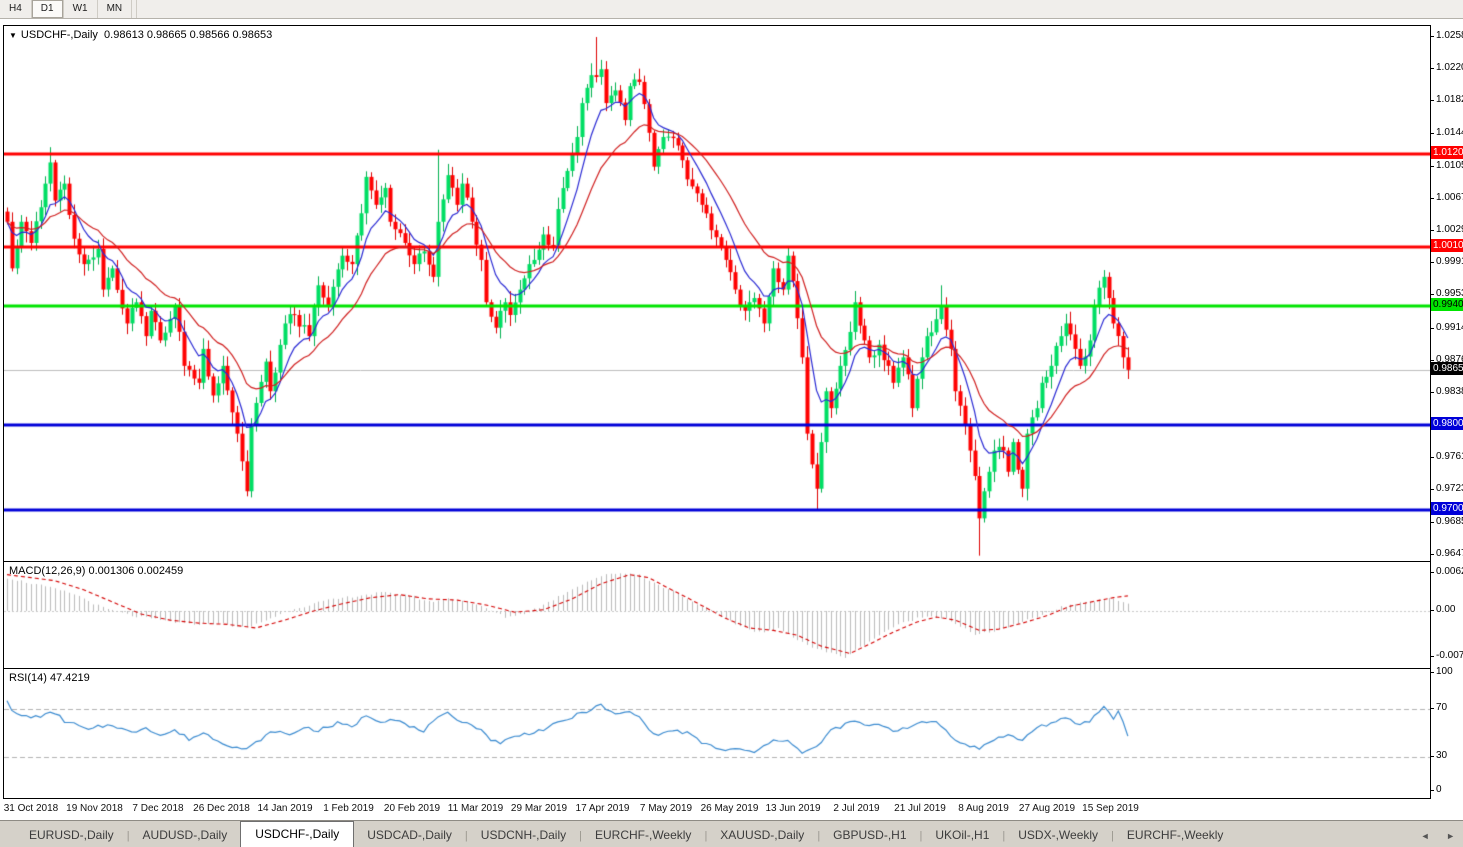  I want to click on hline-price-label: 1.00106, so click(1447, 245).